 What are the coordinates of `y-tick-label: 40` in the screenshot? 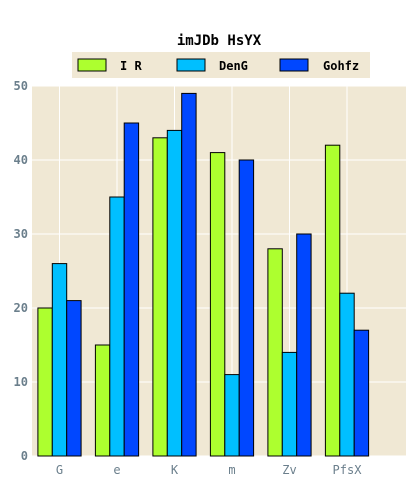 It's located at (21, 160).